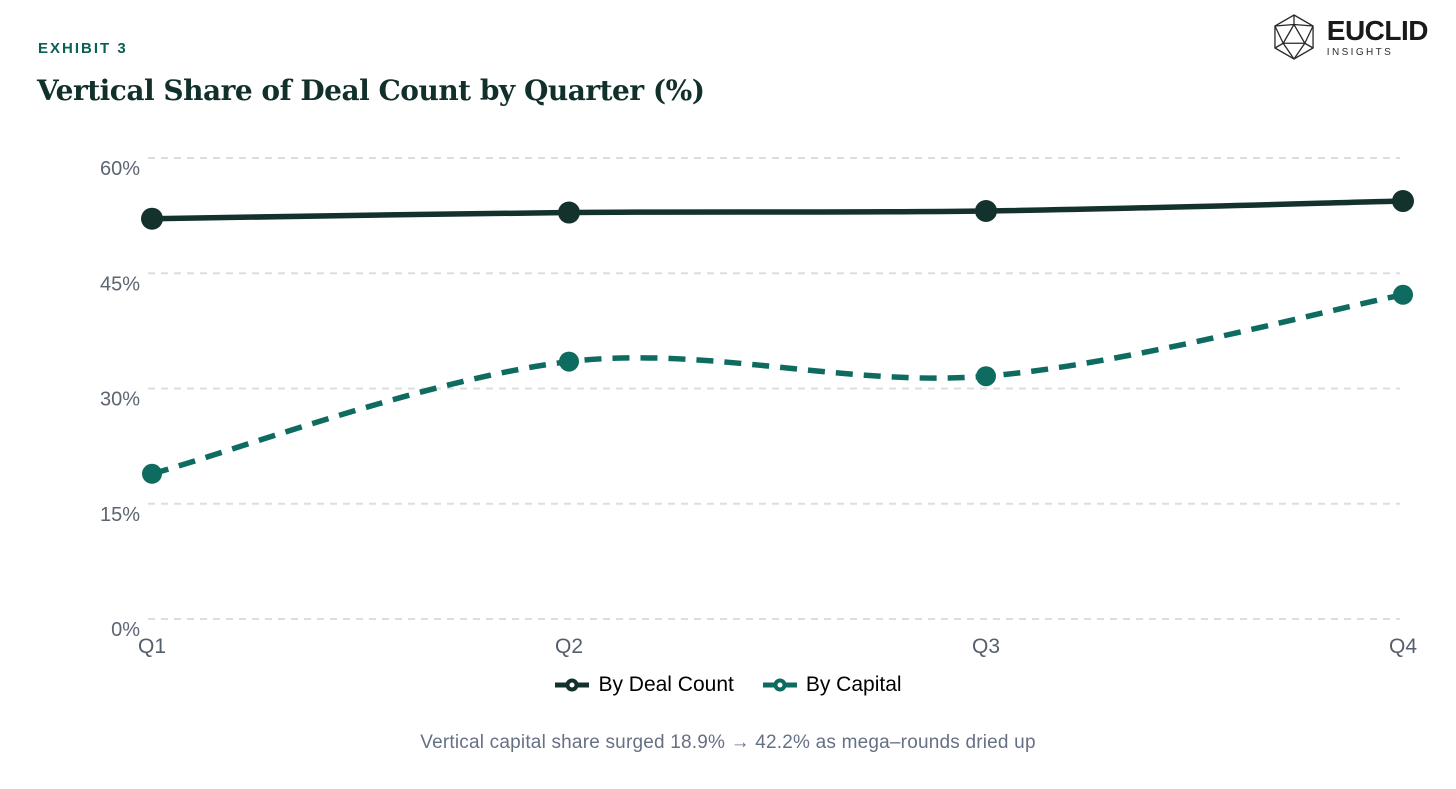 This screenshot has width=1456, height=789. I want to click on legend-label: By Capital, so click(853, 684).